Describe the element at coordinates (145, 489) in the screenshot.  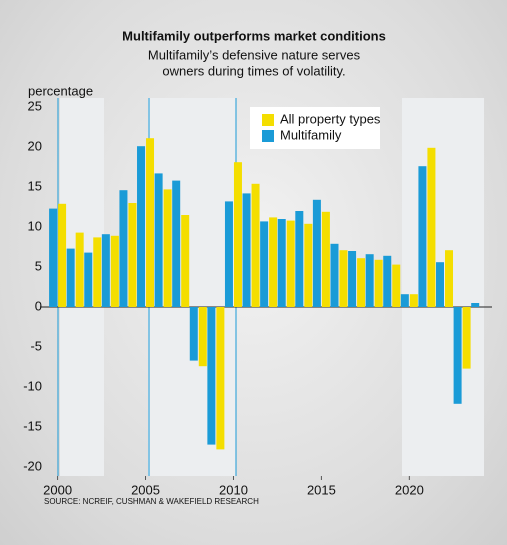
I see `x-tick-label: 2005` at that location.